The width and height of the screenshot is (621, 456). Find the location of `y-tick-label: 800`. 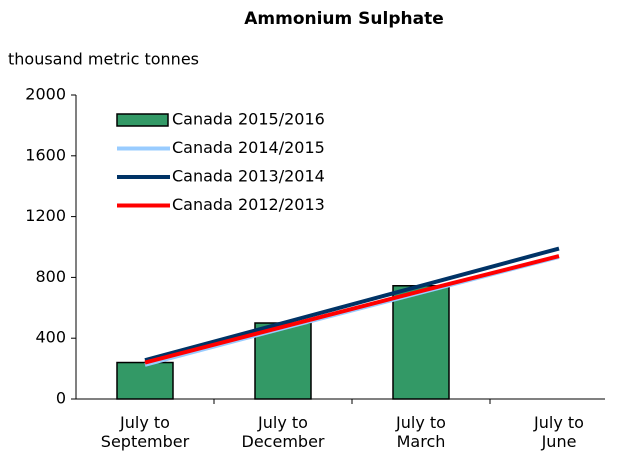

y-tick-label: 800 is located at coordinates (50, 276).